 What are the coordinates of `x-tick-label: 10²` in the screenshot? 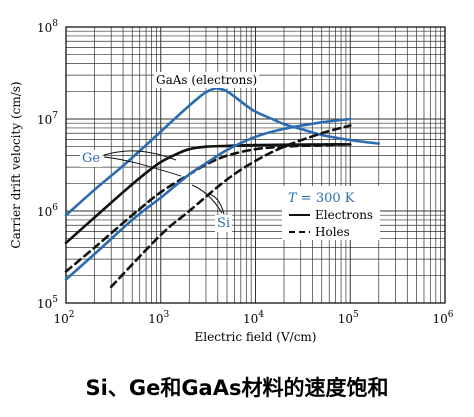 It's located at (63, 318).